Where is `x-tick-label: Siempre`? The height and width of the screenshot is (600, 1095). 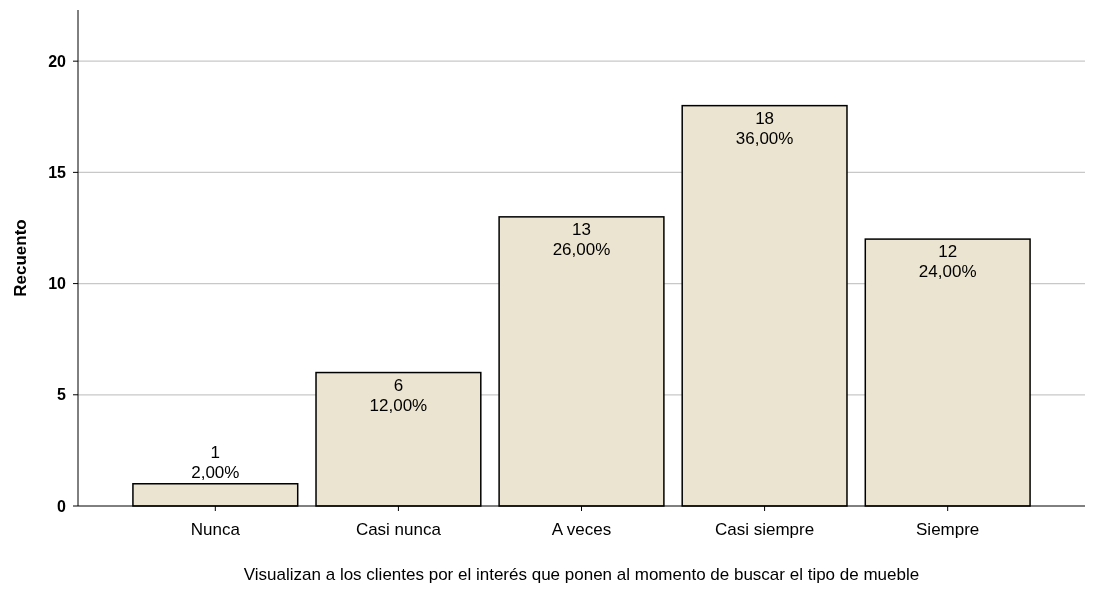 x-tick-label: Siempre is located at coordinates (948, 529).